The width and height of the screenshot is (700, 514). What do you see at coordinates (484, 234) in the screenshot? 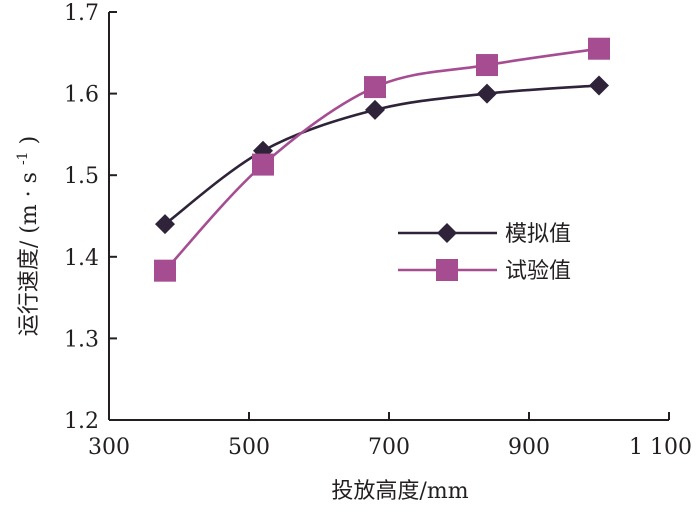
I see `legend-item-simulated: 模拟值` at bounding box center [484, 234].